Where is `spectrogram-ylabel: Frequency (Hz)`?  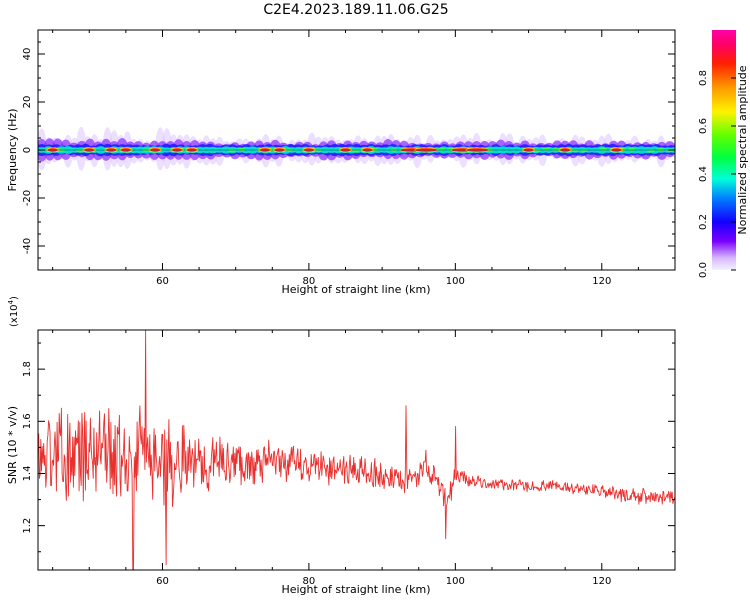 spectrogram-ylabel: Frequency (Hz) is located at coordinates (12, 150).